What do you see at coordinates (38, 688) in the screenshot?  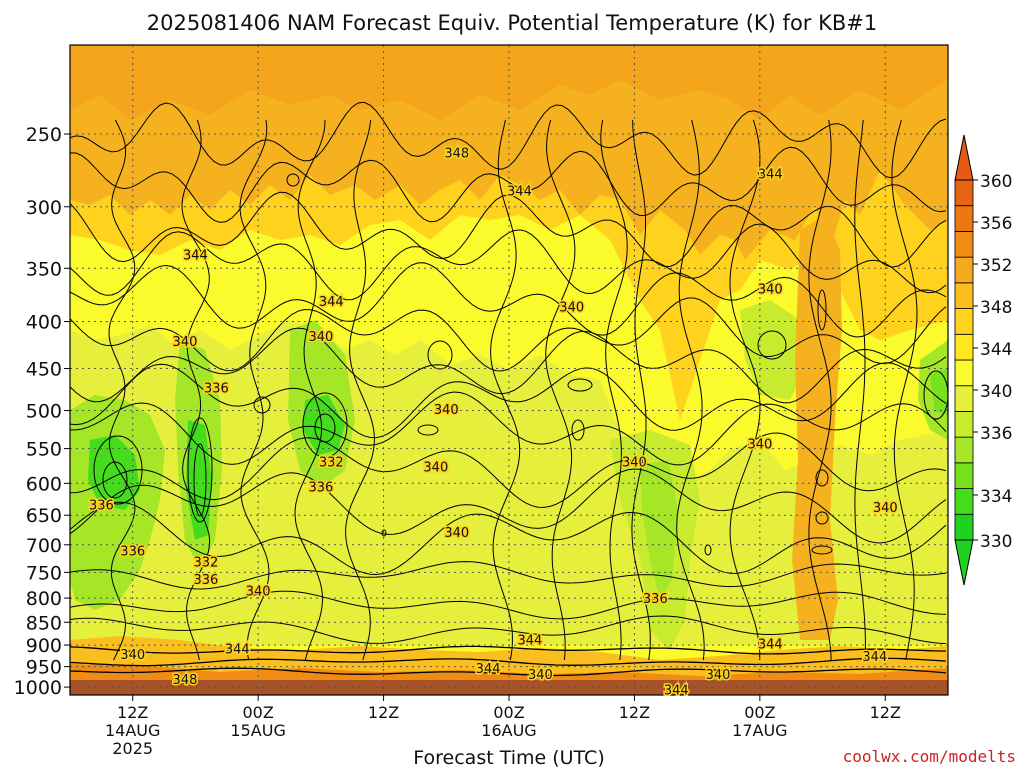 I see `y-tick-label: 1000` at bounding box center [38, 688].